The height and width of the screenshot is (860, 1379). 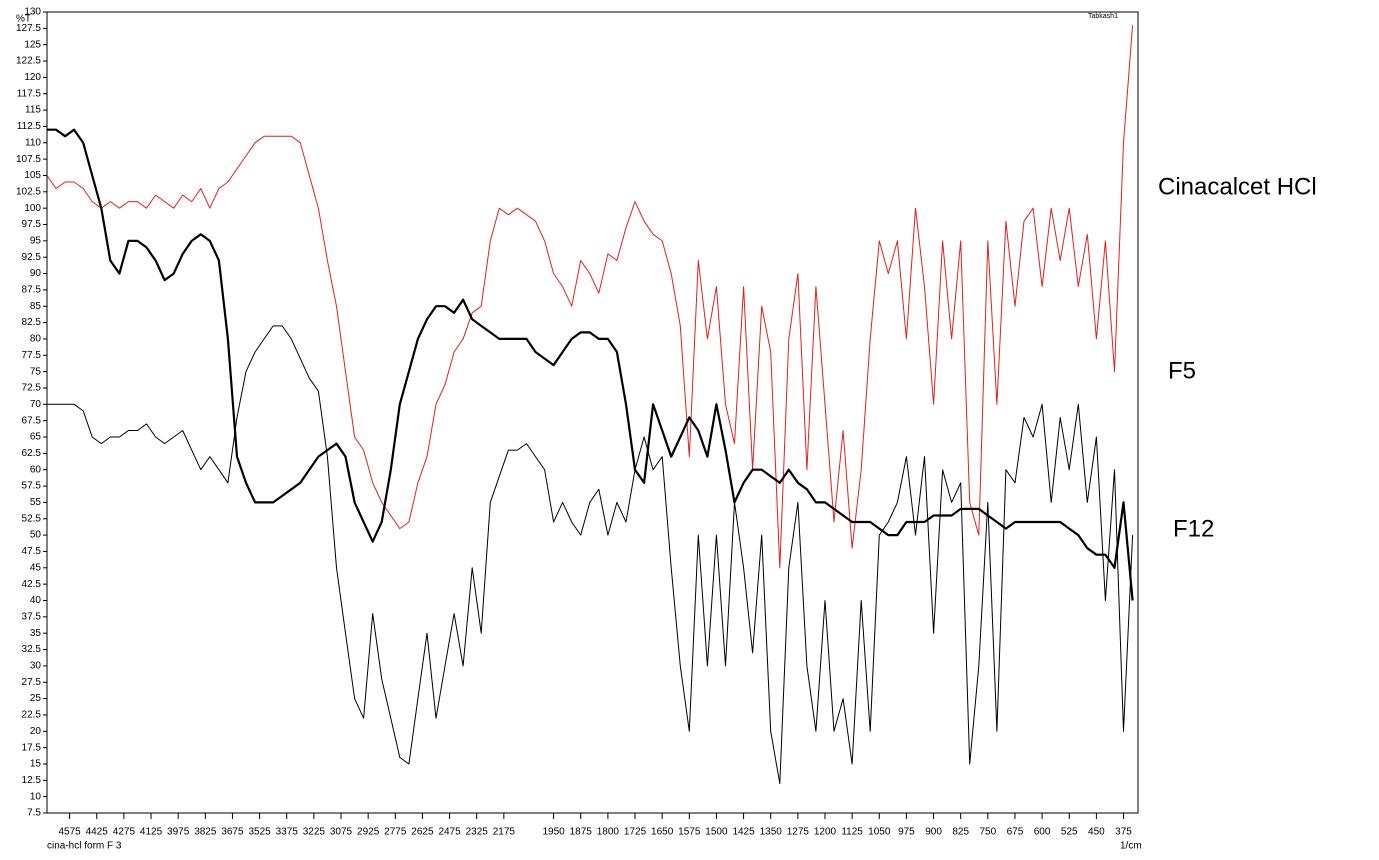 I want to click on x-tick-label: 3075, so click(x=341, y=832).